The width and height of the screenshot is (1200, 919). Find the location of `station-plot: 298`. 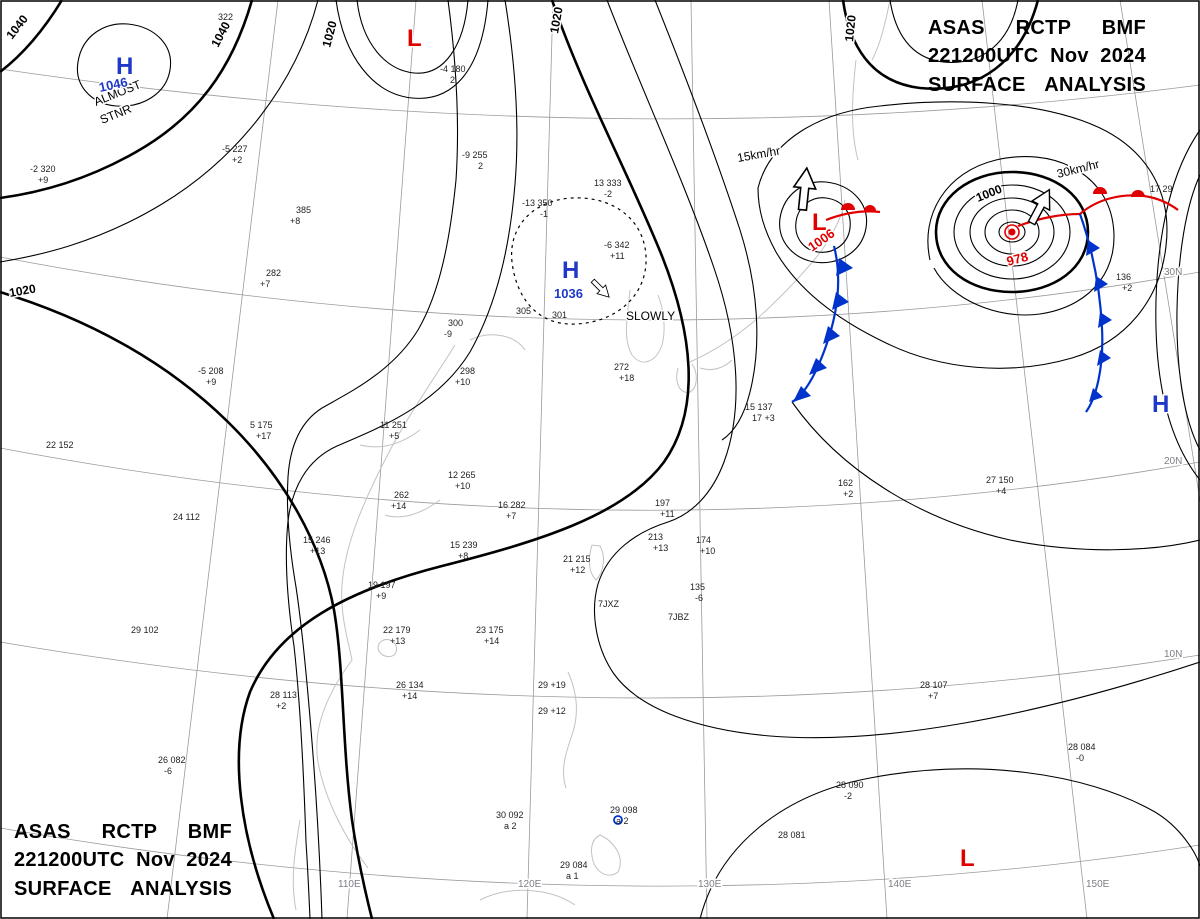

station-plot: 298 is located at coordinates (467, 371).